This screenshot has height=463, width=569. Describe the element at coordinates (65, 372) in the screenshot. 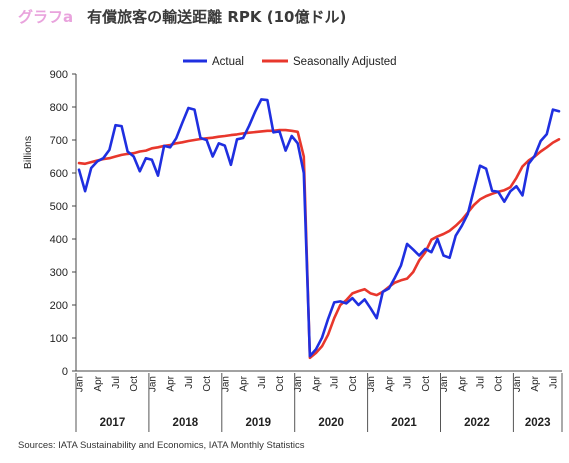

I see `y-tick-label: 0` at that location.